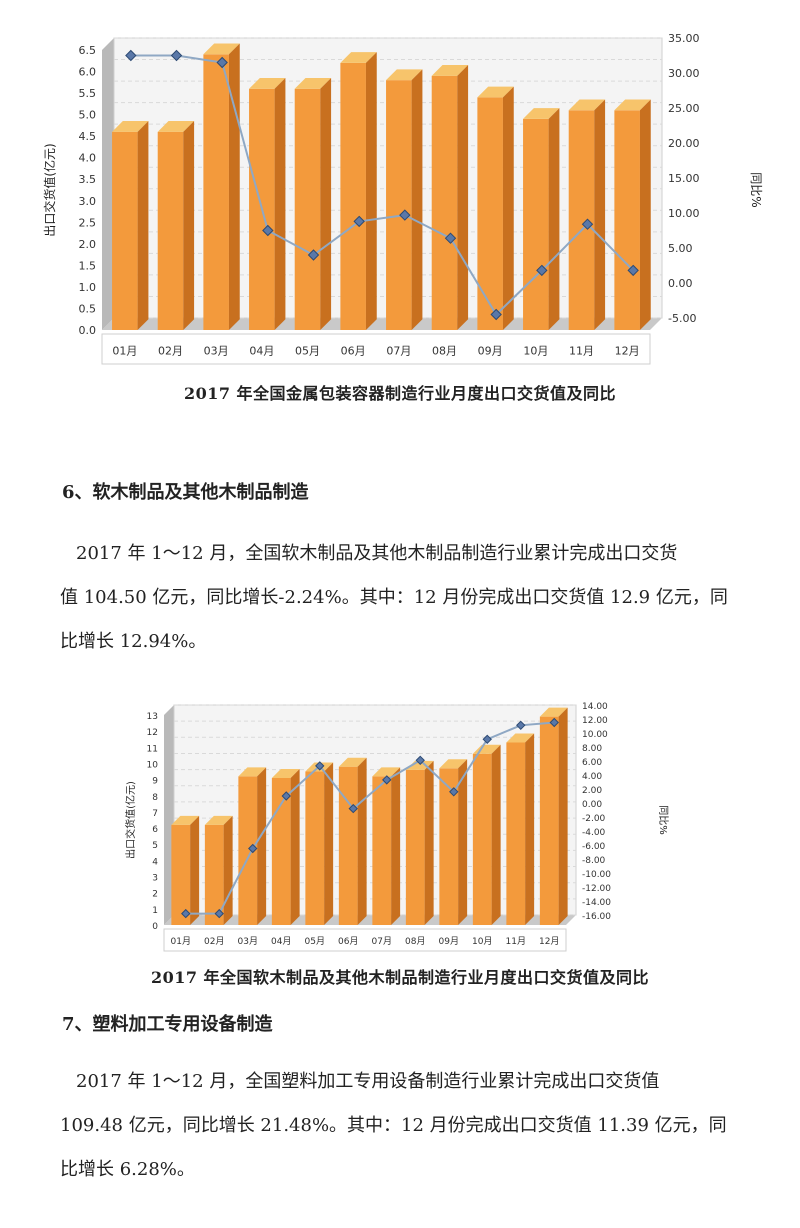  Describe the element at coordinates (596, 903) in the screenshot. I see `y2-tick-label: -14.00` at that location.